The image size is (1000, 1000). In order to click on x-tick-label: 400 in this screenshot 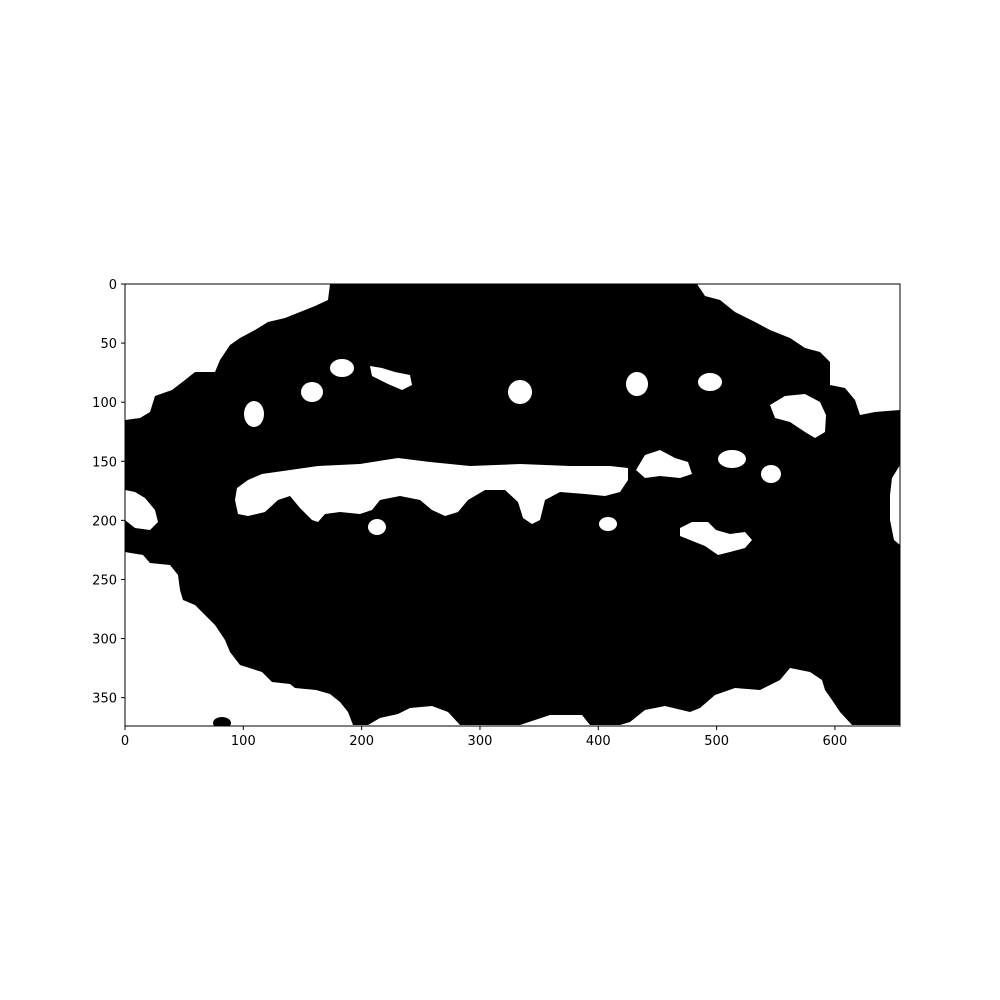, I will do `click(598, 741)`.